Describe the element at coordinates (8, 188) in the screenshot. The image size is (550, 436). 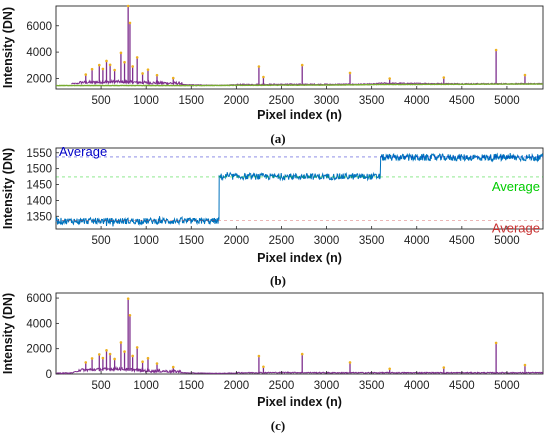
I see `y-axis-label-b: Intensity (DN)` at that location.